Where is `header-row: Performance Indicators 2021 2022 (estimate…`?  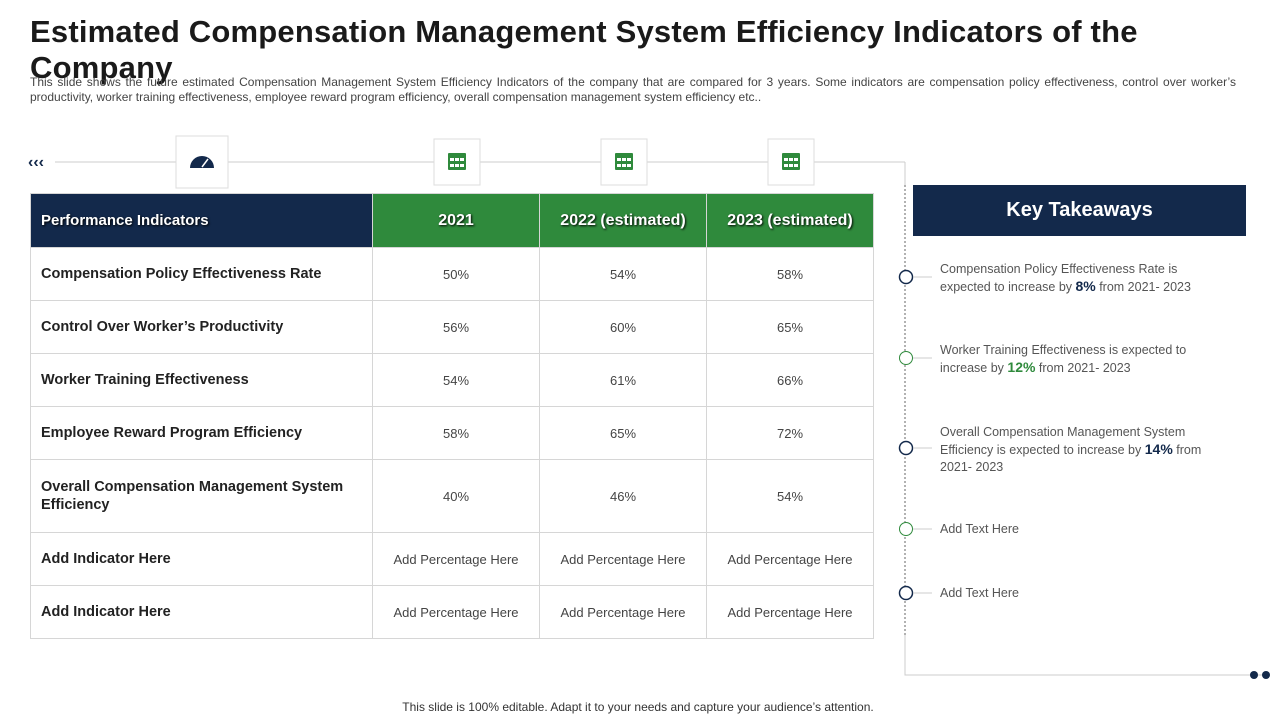 header-row: Performance Indicators 2021 2022 (estimate… is located at coordinates (452, 220).